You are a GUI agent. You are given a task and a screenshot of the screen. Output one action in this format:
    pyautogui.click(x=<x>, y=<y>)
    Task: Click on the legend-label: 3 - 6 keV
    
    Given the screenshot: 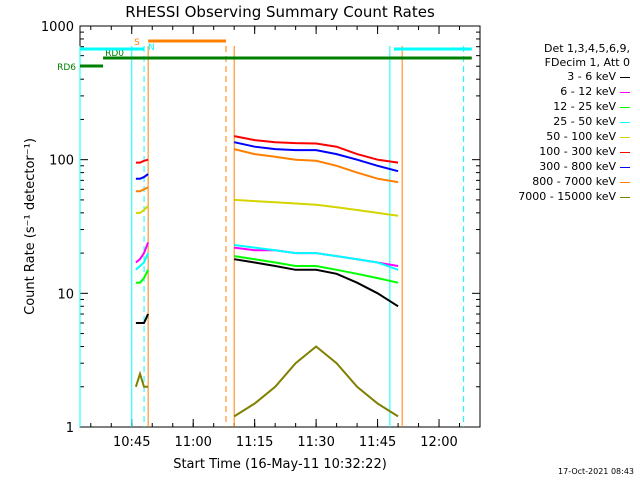 What is the action you would take?
    pyautogui.click(x=591, y=76)
    